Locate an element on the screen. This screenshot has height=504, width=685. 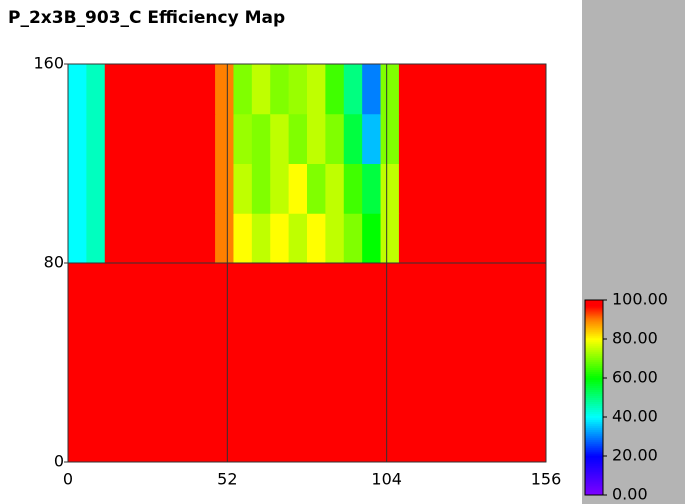
colorbar-label: 40.00 is located at coordinates (635, 416).